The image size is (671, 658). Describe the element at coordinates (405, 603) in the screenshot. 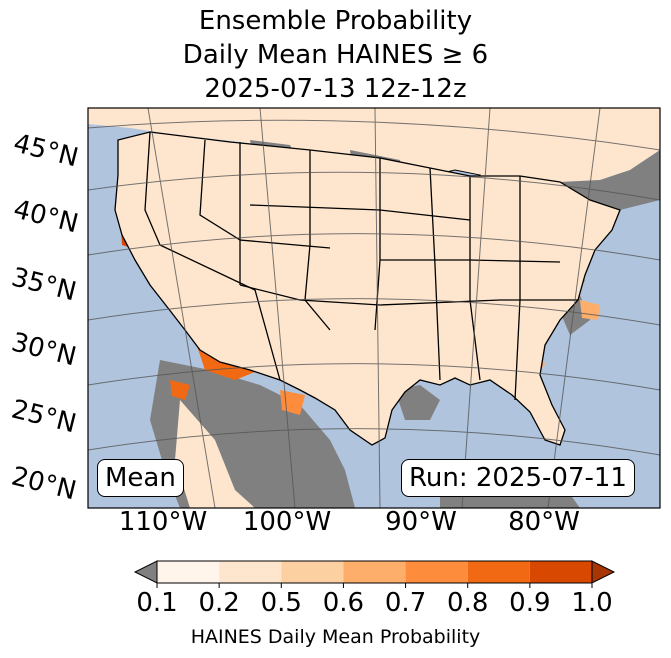

I see `colorbar-tick-label: 0.7` at that location.